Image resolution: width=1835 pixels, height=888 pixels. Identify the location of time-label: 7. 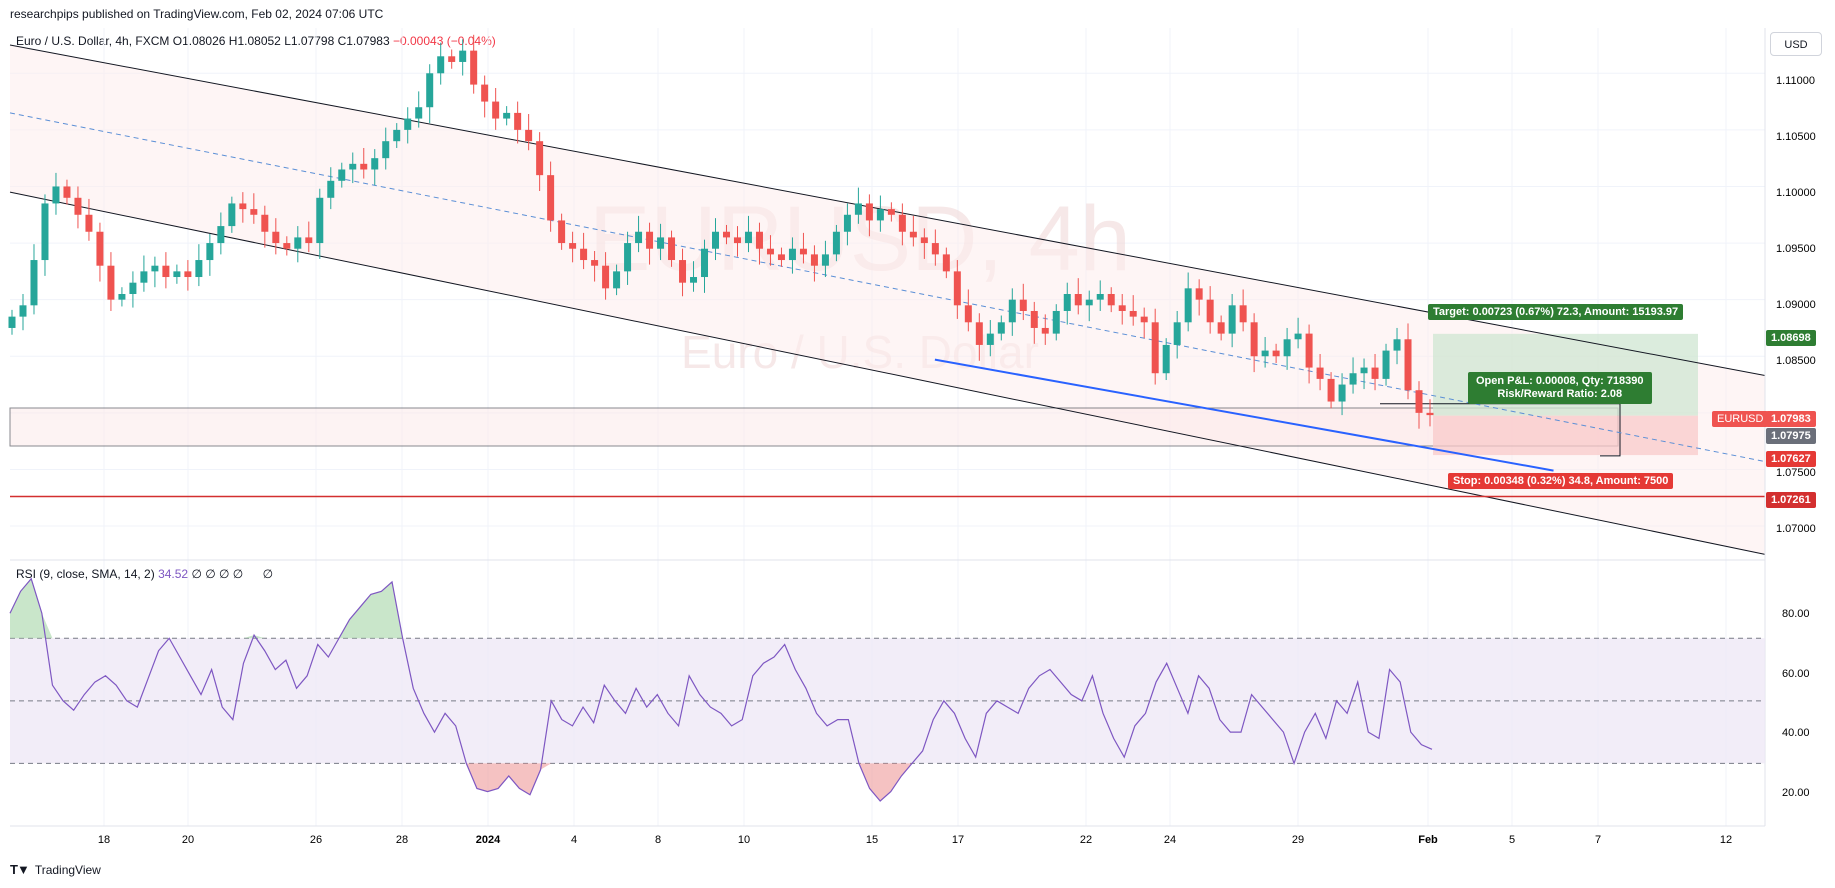
(1598, 840).